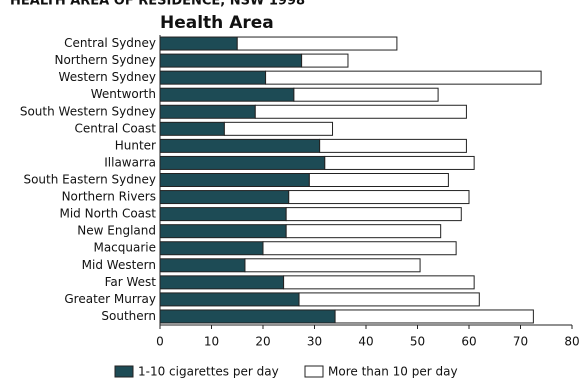 This screenshot has width=583, height=382. I want to click on y-tick-label: Macquarie, so click(124, 248).